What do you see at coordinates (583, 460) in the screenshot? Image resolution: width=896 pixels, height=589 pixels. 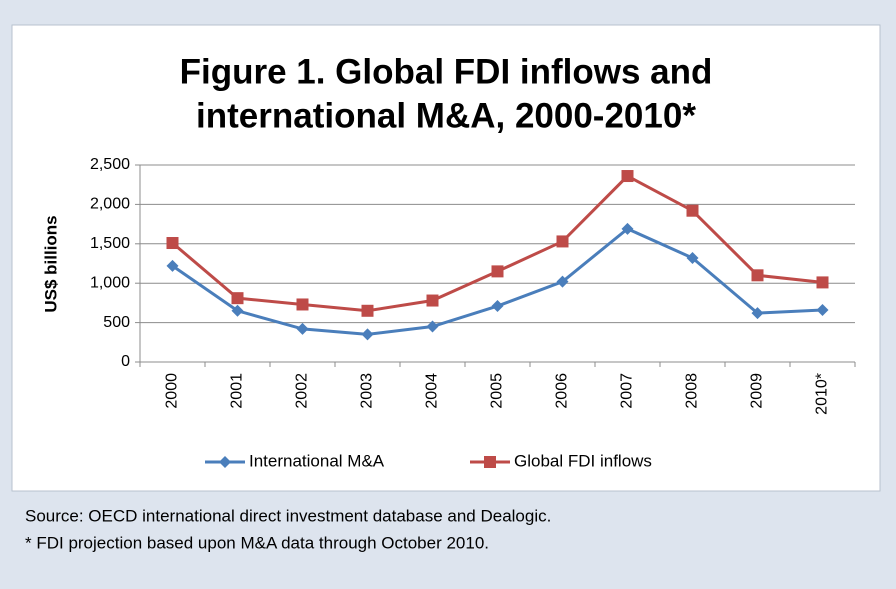 I see `legend-label: Global FDI inflows` at bounding box center [583, 460].